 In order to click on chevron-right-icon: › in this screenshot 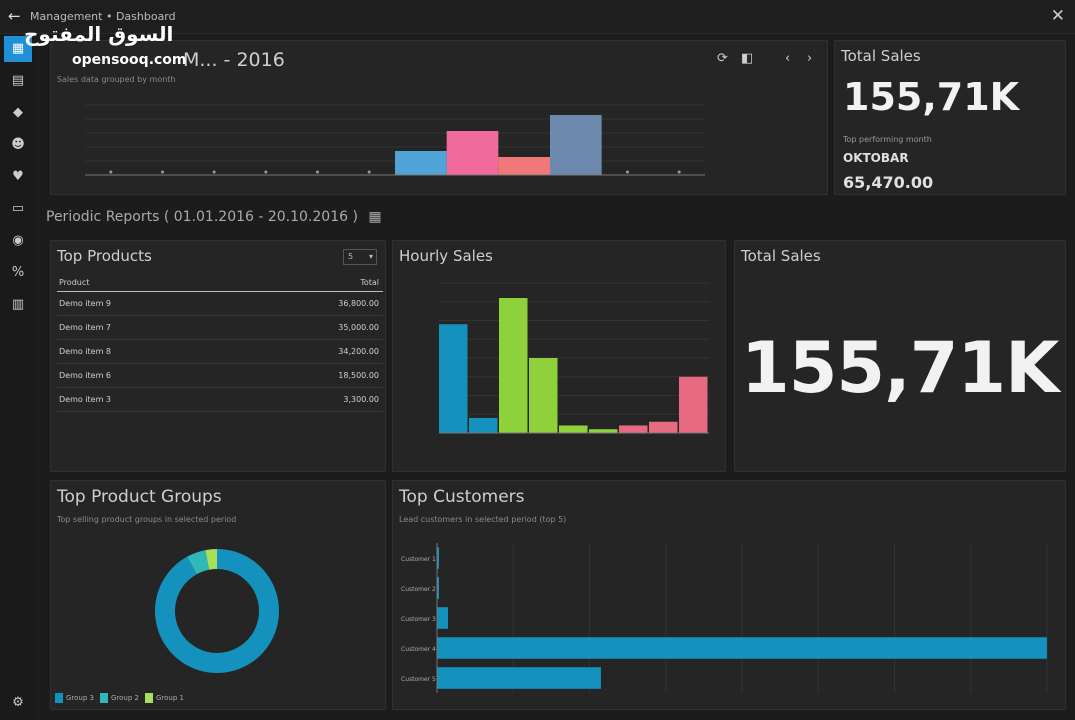, I will do `click(810, 58)`.